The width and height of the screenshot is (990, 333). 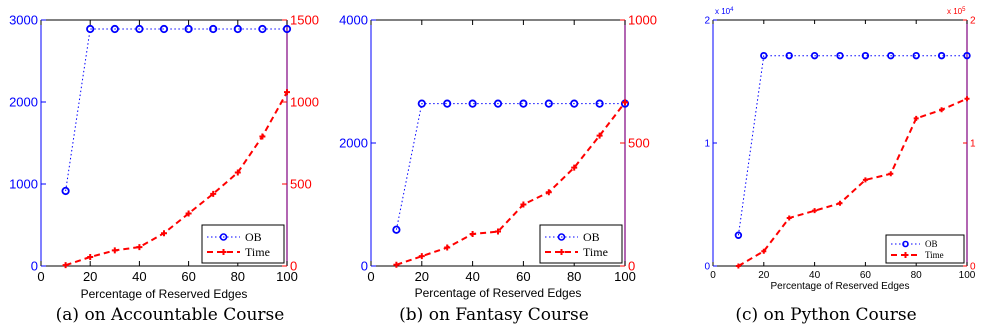 I want to click on x-tick-label: 80, so click(x=917, y=275).